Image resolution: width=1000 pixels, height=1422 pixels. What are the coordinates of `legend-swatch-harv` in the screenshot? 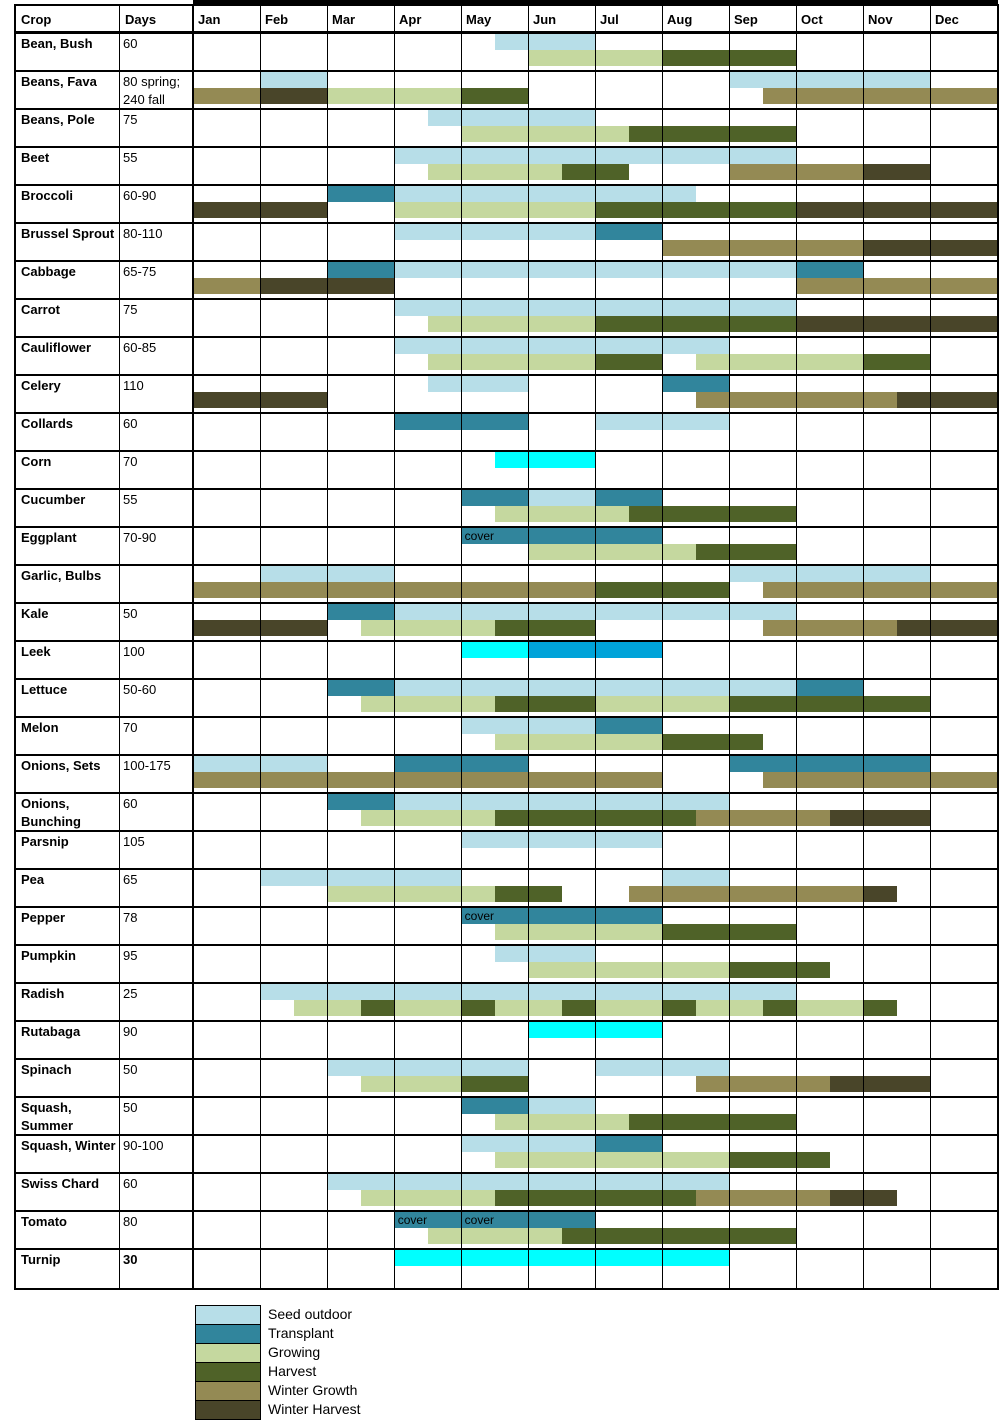 It's located at (228, 1372).